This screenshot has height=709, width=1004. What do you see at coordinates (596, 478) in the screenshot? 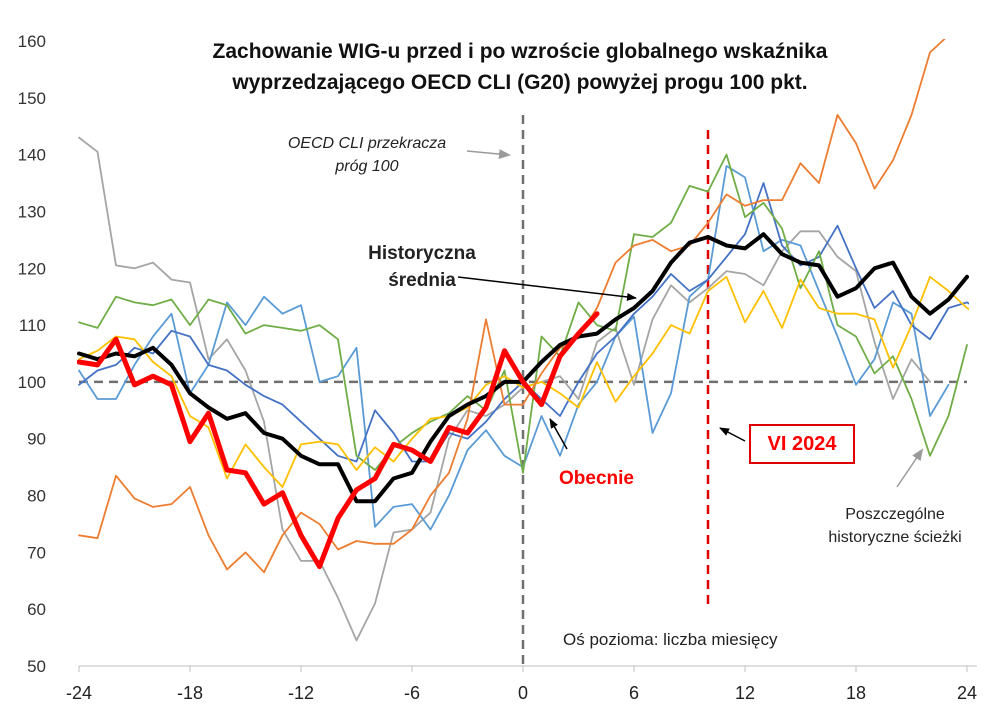
I see `current-annotation: Obecnie` at bounding box center [596, 478].